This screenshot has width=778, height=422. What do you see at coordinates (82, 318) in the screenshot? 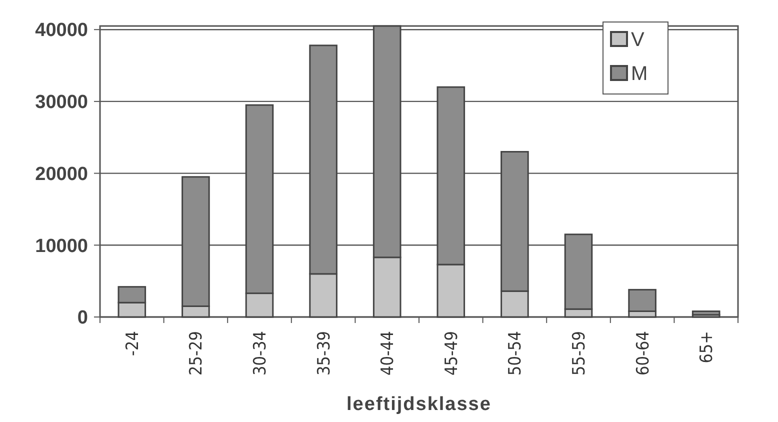
I see `y-tick-label: 0` at bounding box center [82, 318].